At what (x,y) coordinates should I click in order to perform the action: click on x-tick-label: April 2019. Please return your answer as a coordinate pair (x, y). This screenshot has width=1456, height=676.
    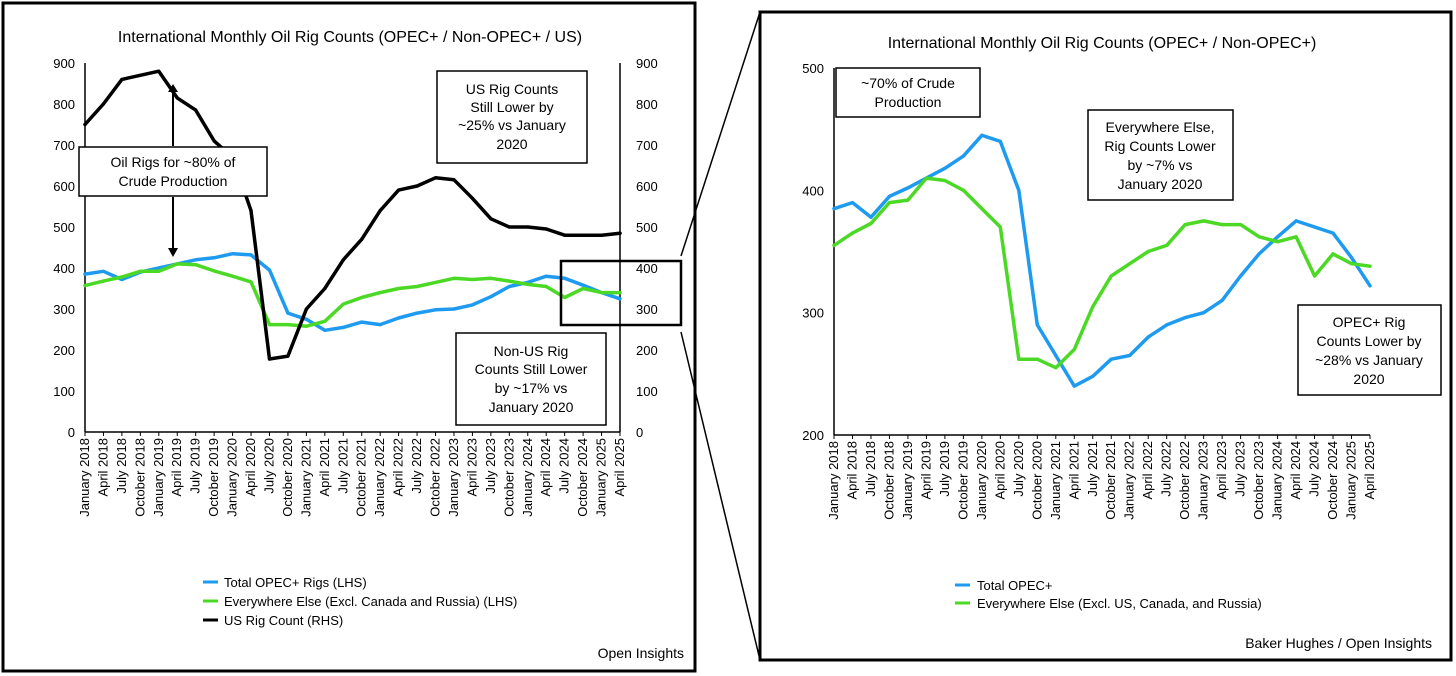
    Looking at the image, I should click on (176, 467).